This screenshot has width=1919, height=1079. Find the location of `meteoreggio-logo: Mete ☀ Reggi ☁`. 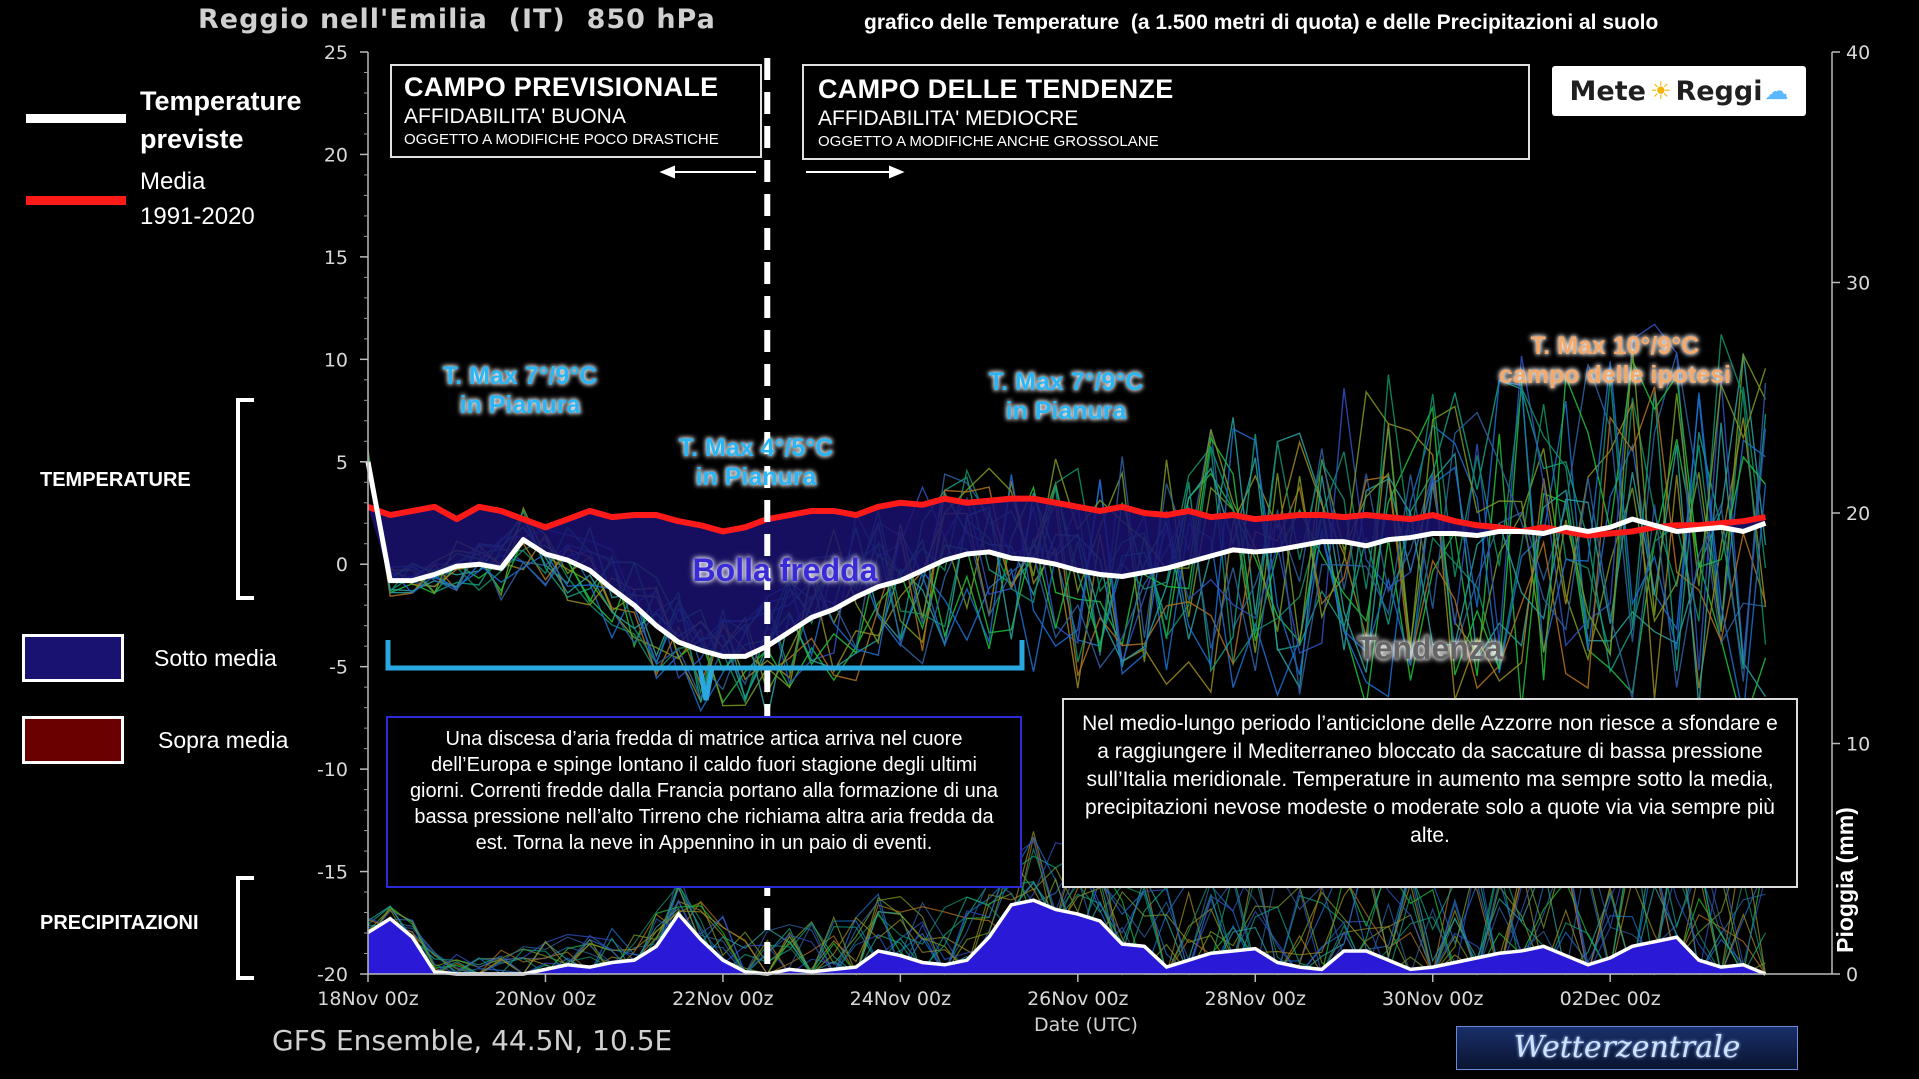

meteoreggio-logo: Mete ☀ Reggi ☁ is located at coordinates (1679, 91).